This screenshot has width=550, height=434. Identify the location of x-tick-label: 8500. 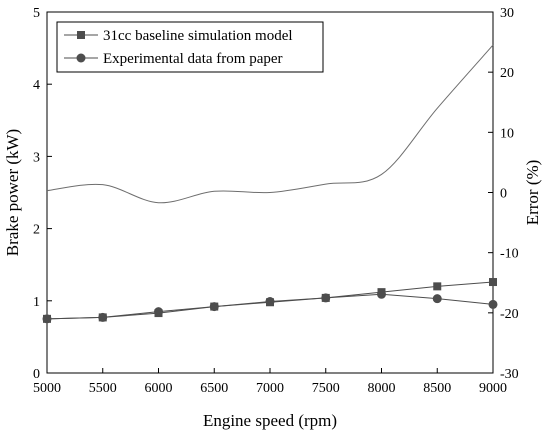
(437, 388).